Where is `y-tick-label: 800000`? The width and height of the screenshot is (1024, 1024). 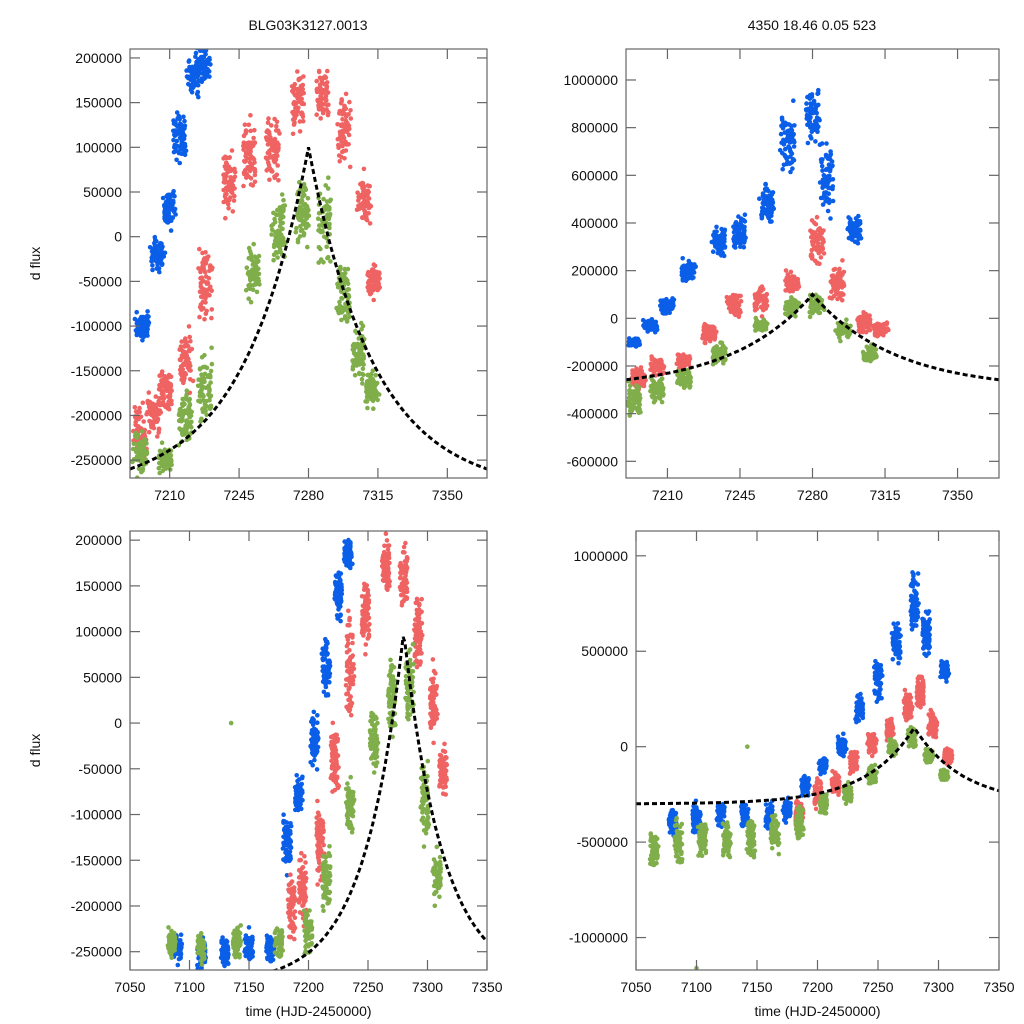
y-tick-label: 800000 is located at coordinates (594, 128).